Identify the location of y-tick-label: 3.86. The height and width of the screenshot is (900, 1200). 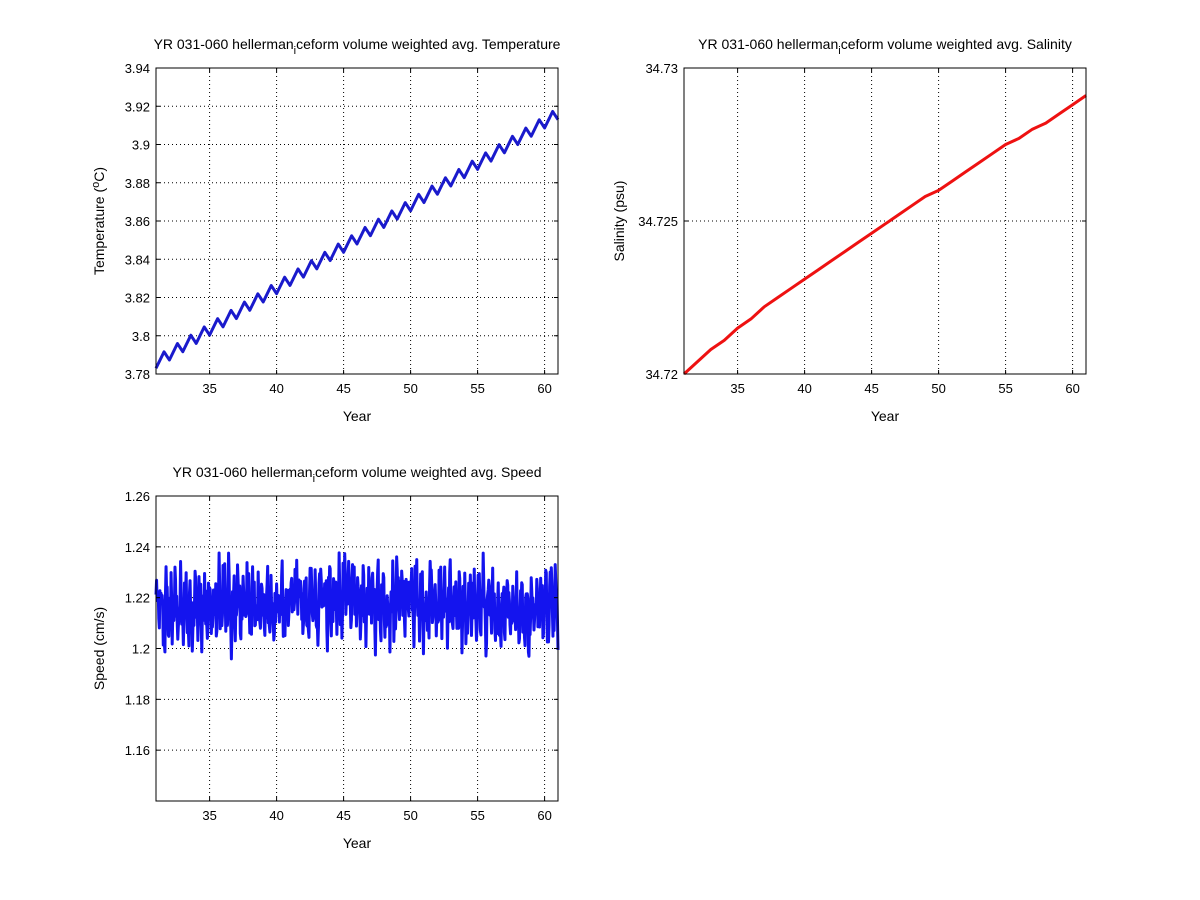
(137, 221).